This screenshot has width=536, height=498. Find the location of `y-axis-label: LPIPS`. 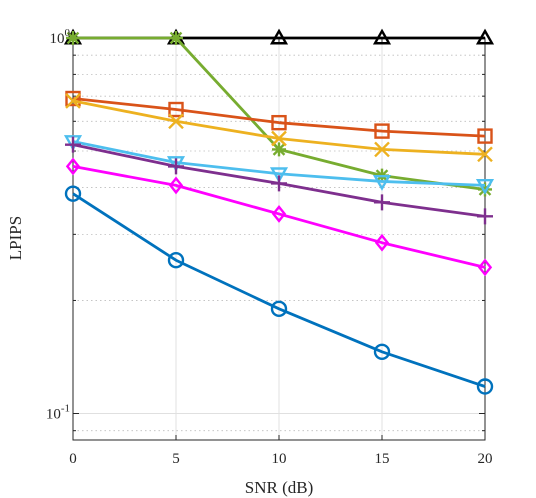

y-axis-label: LPIPS is located at coordinates (15, 238).